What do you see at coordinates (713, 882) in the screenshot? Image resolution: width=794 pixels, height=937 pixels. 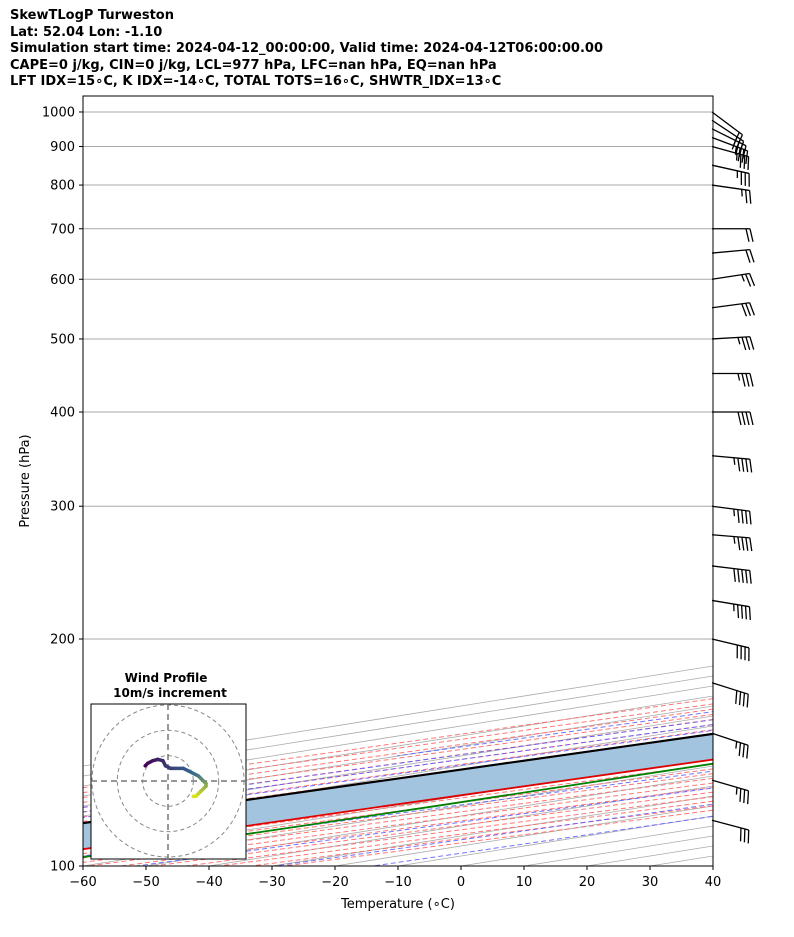 I see `x-tick-label: 40` at bounding box center [713, 882].